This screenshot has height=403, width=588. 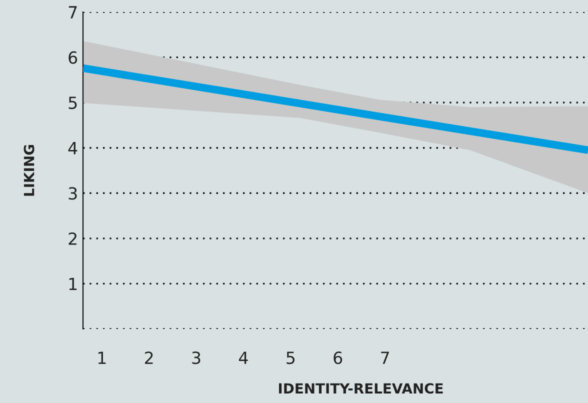 I want to click on x-tick-label: 6, so click(x=338, y=358).